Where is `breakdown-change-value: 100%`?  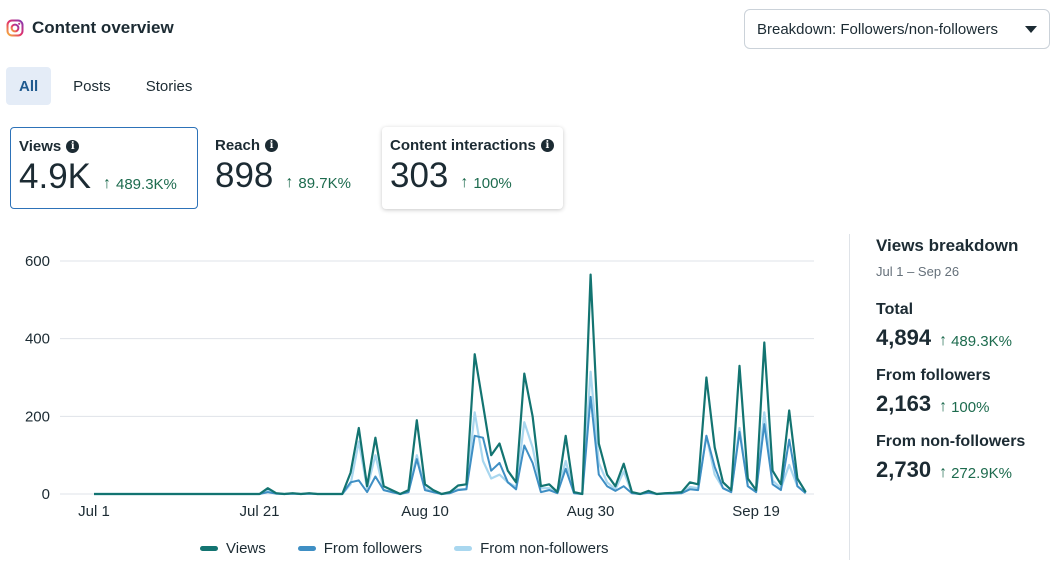
breakdown-change-value: 100% is located at coordinates (970, 407).